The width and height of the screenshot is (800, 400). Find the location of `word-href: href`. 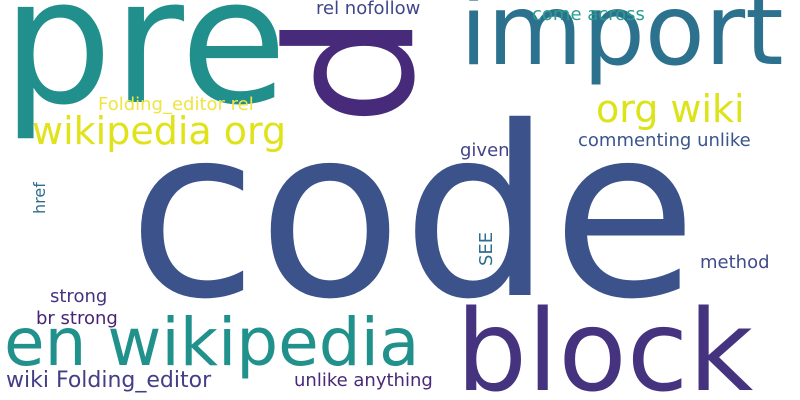

word-href: href is located at coordinates (39, 198).